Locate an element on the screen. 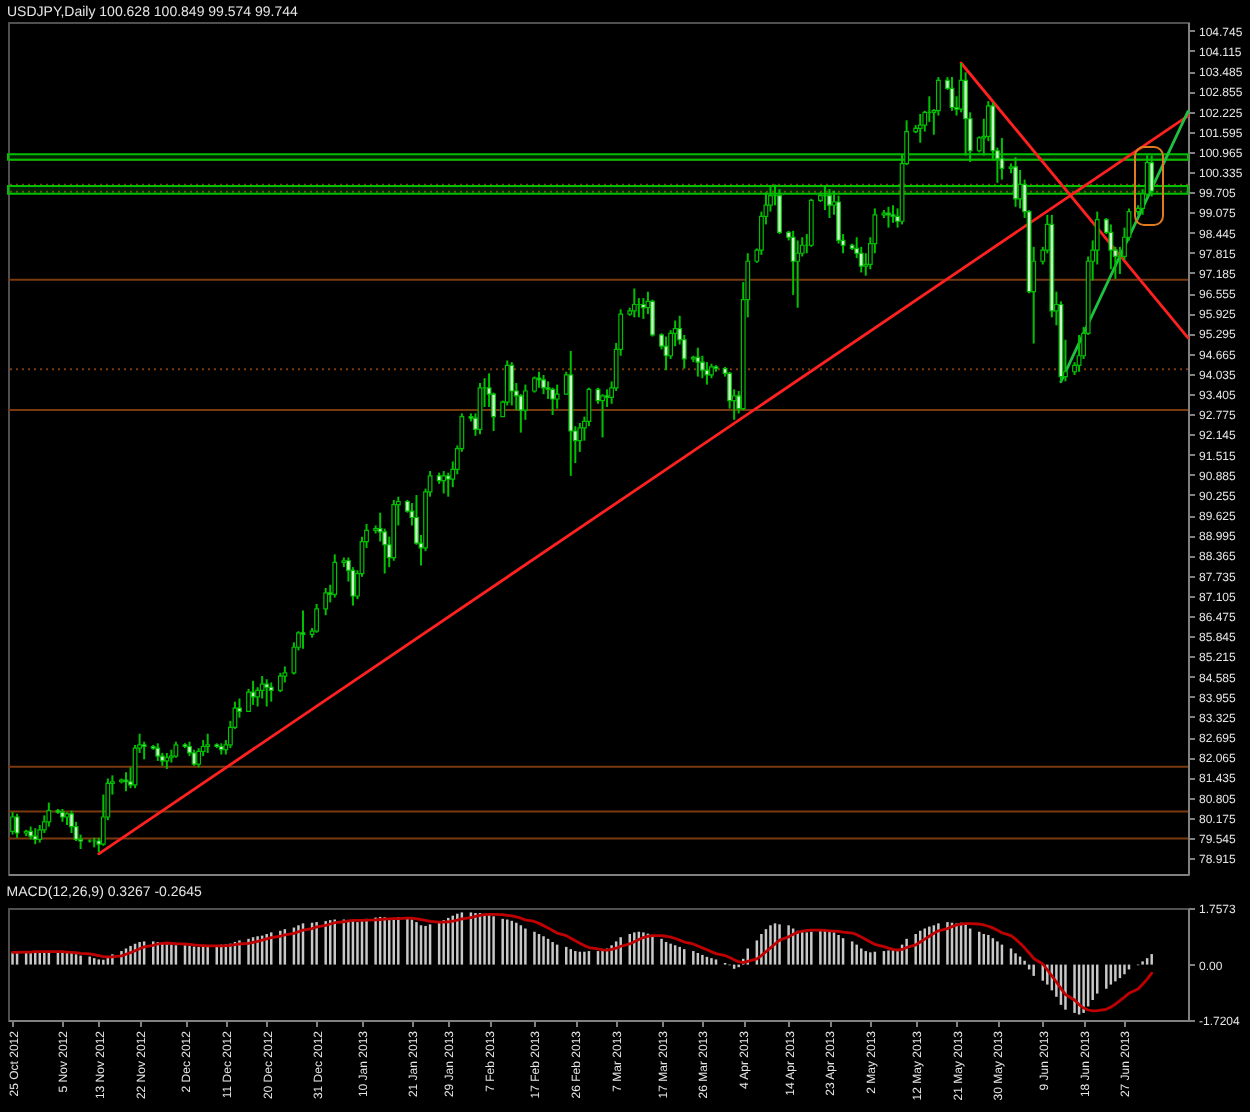 The width and height of the screenshot is (1250, 1112). line-series is located at coordinates (582, 962).